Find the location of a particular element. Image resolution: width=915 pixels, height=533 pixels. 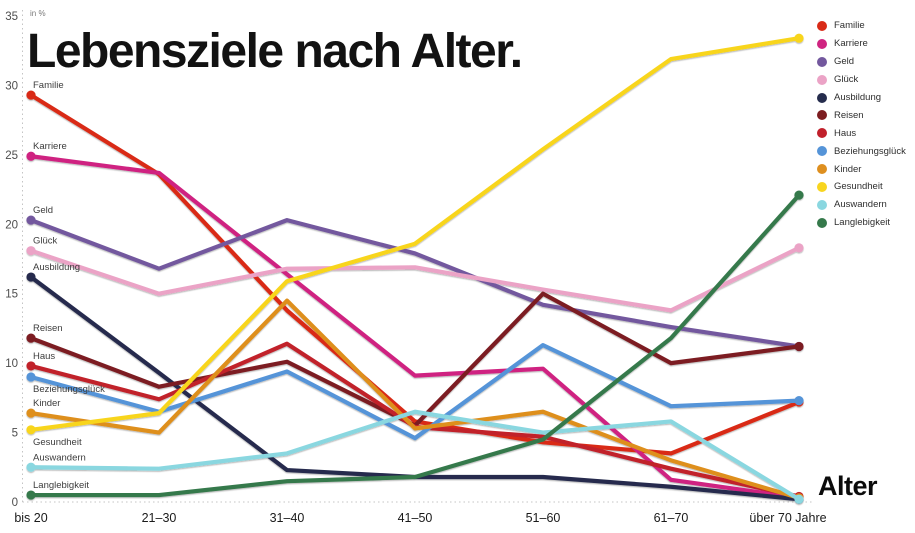

legend-label: Haus is located at coordinates (845, 133).